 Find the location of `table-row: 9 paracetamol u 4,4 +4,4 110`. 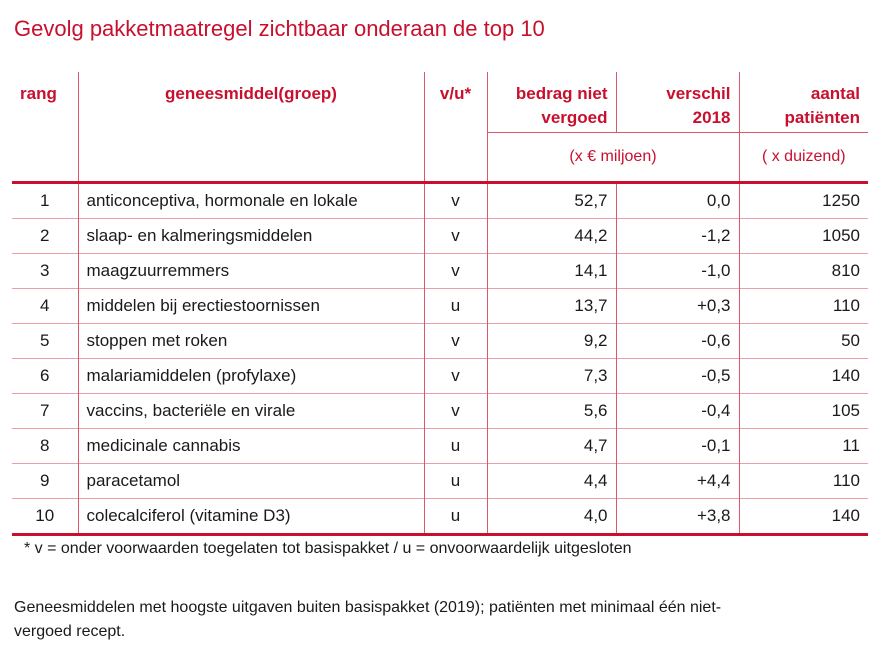

table-row: 9 paracetamol u 4,4 +4,4 110 is located at coordinates (440, 481).